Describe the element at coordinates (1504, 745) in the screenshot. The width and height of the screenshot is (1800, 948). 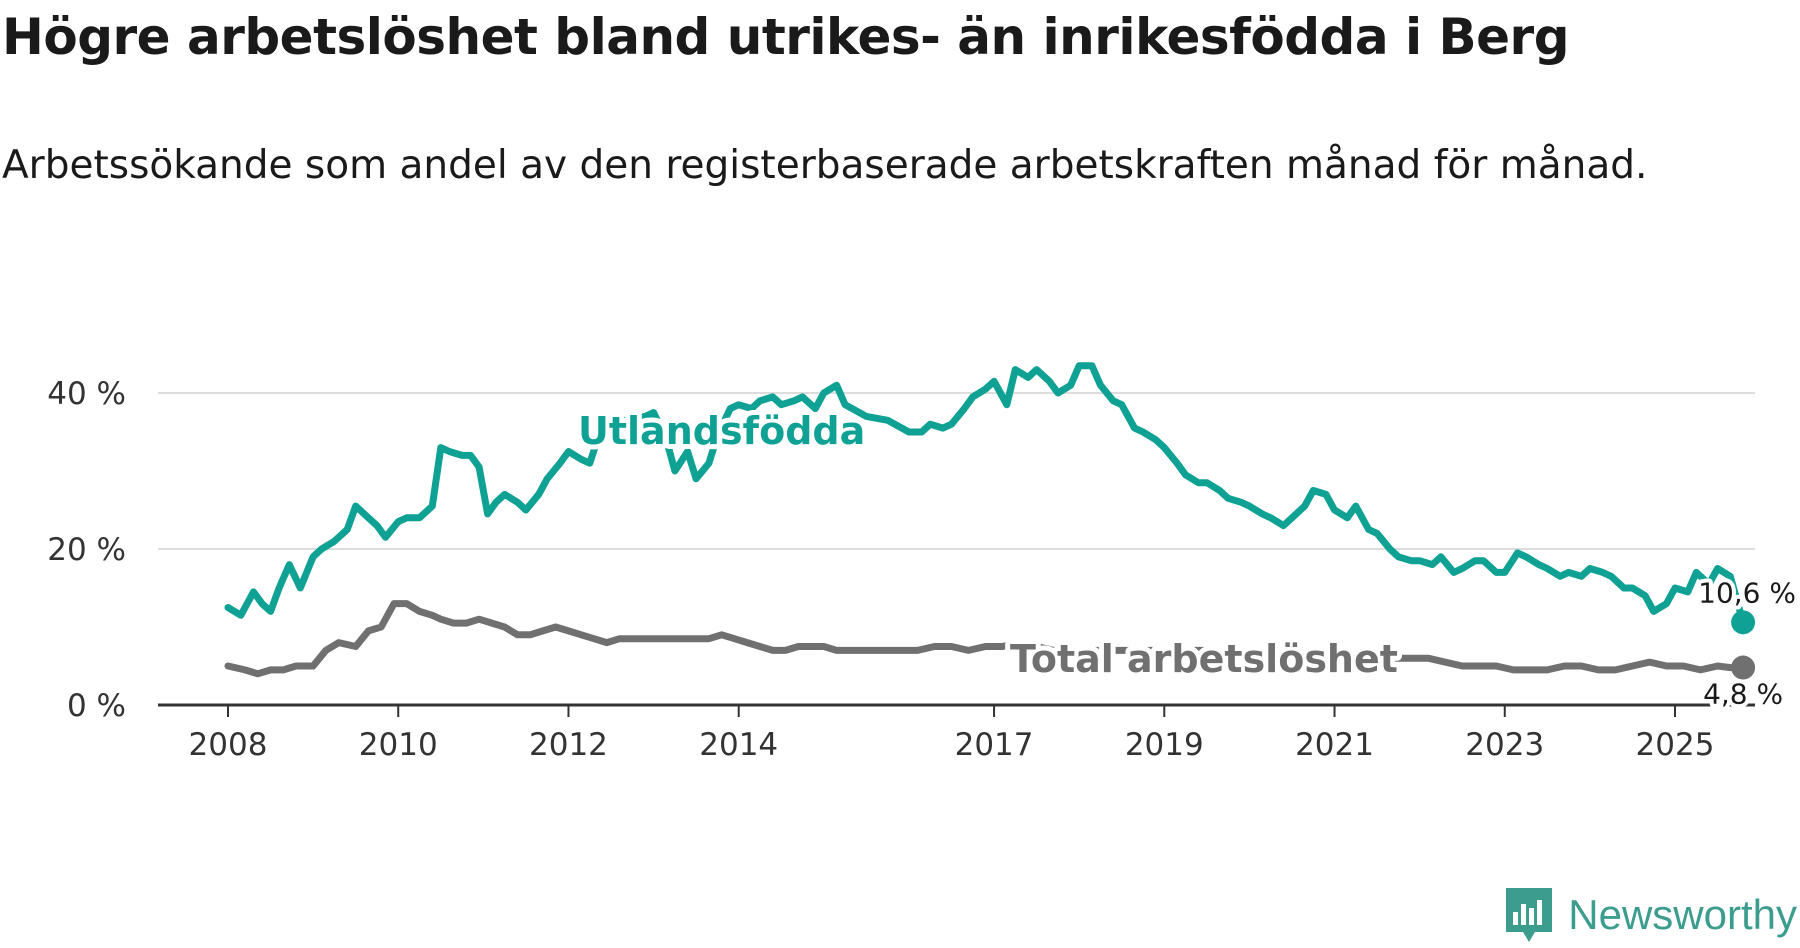
I see `x-tick-label: 2023` at that location.